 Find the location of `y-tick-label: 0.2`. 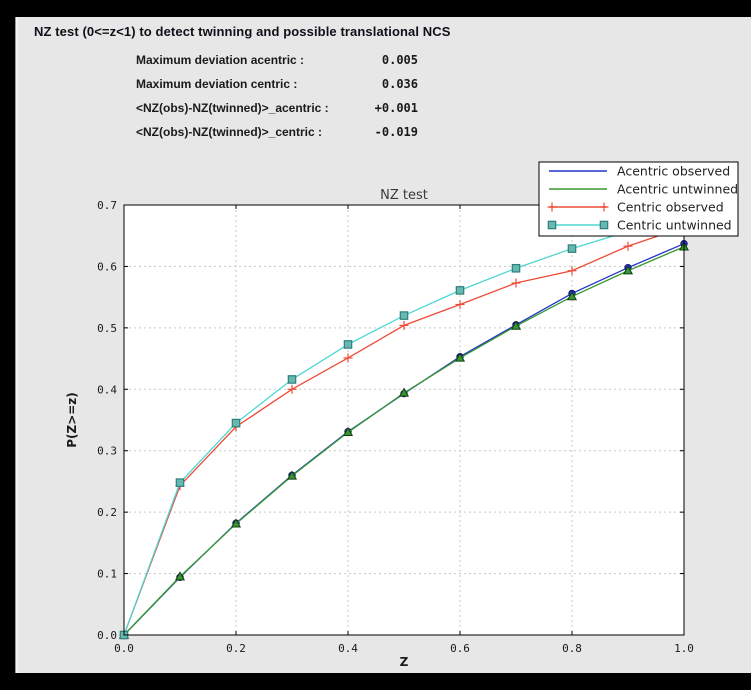

y-tick-label: 0.2 is located at coordinates (107, 512).